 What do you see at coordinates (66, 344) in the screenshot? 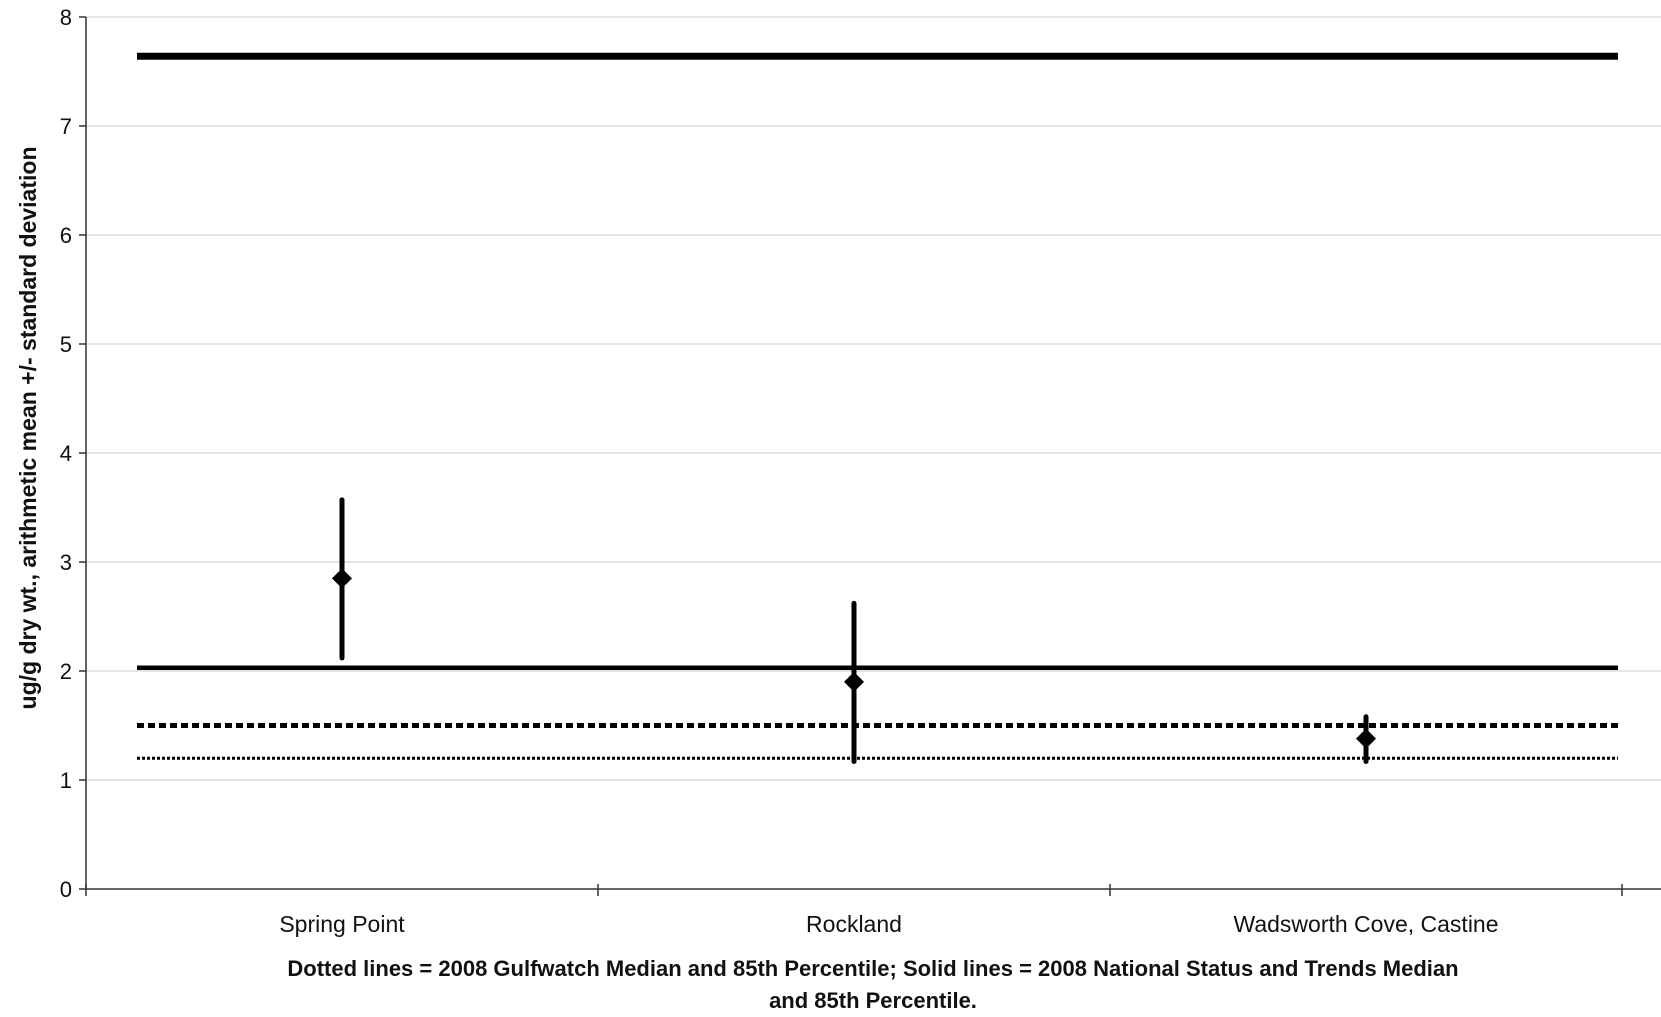
I see `y-tick-label-5: 5` at bounding box center [66, 344].